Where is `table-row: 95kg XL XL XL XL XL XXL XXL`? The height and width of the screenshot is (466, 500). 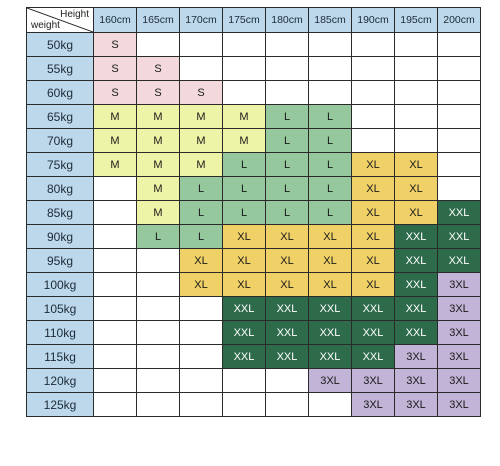
table-row: 95kg XL XL XL XL XL XXL XXL is located at coordinates (253, 260).